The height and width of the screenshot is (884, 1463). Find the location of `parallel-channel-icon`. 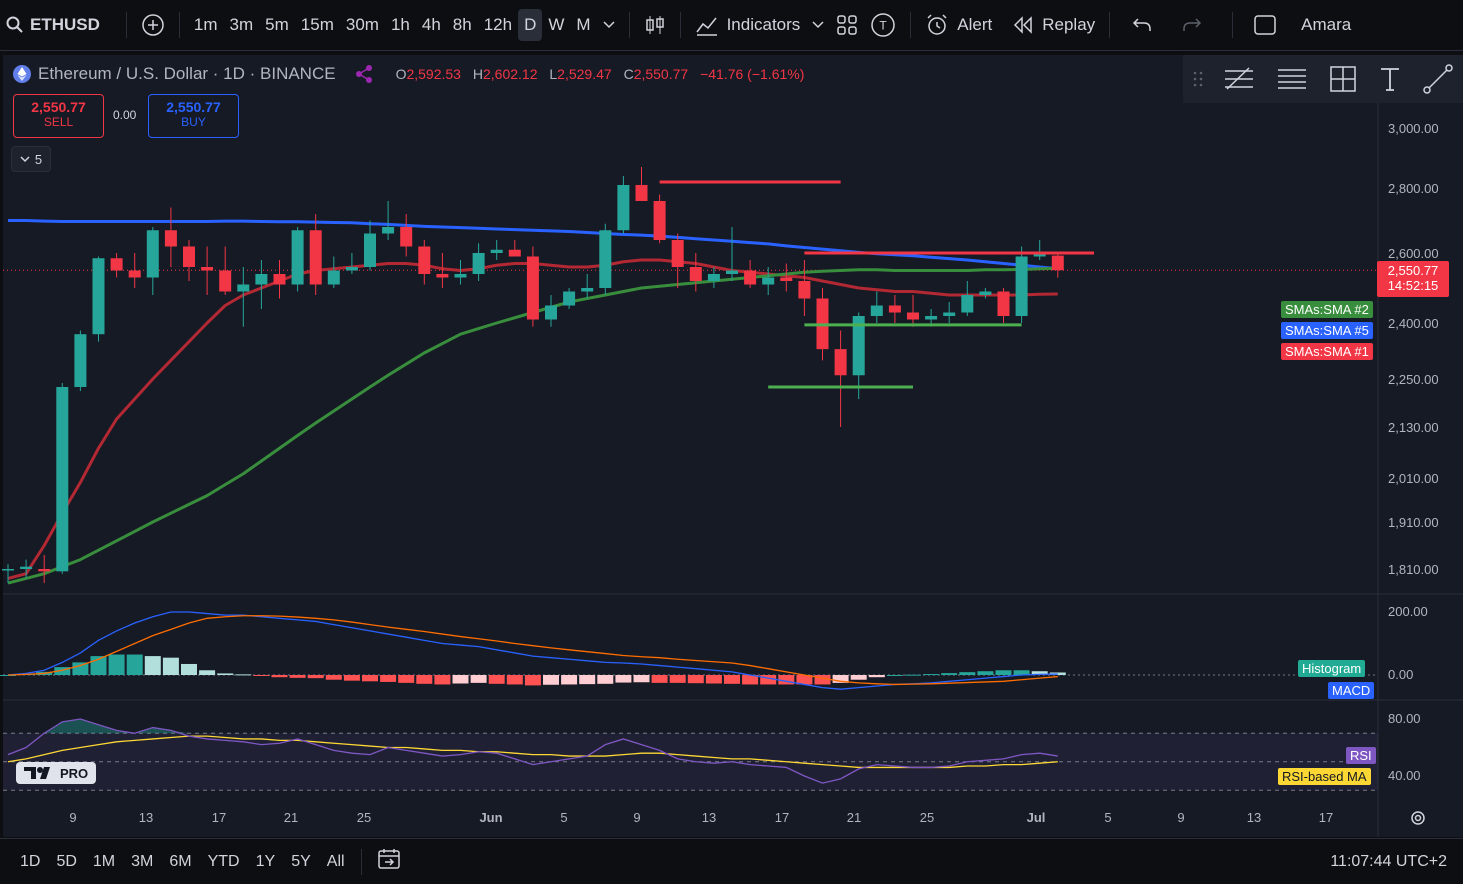

parallel-channel-icon is located at coordinates (1292, 79).